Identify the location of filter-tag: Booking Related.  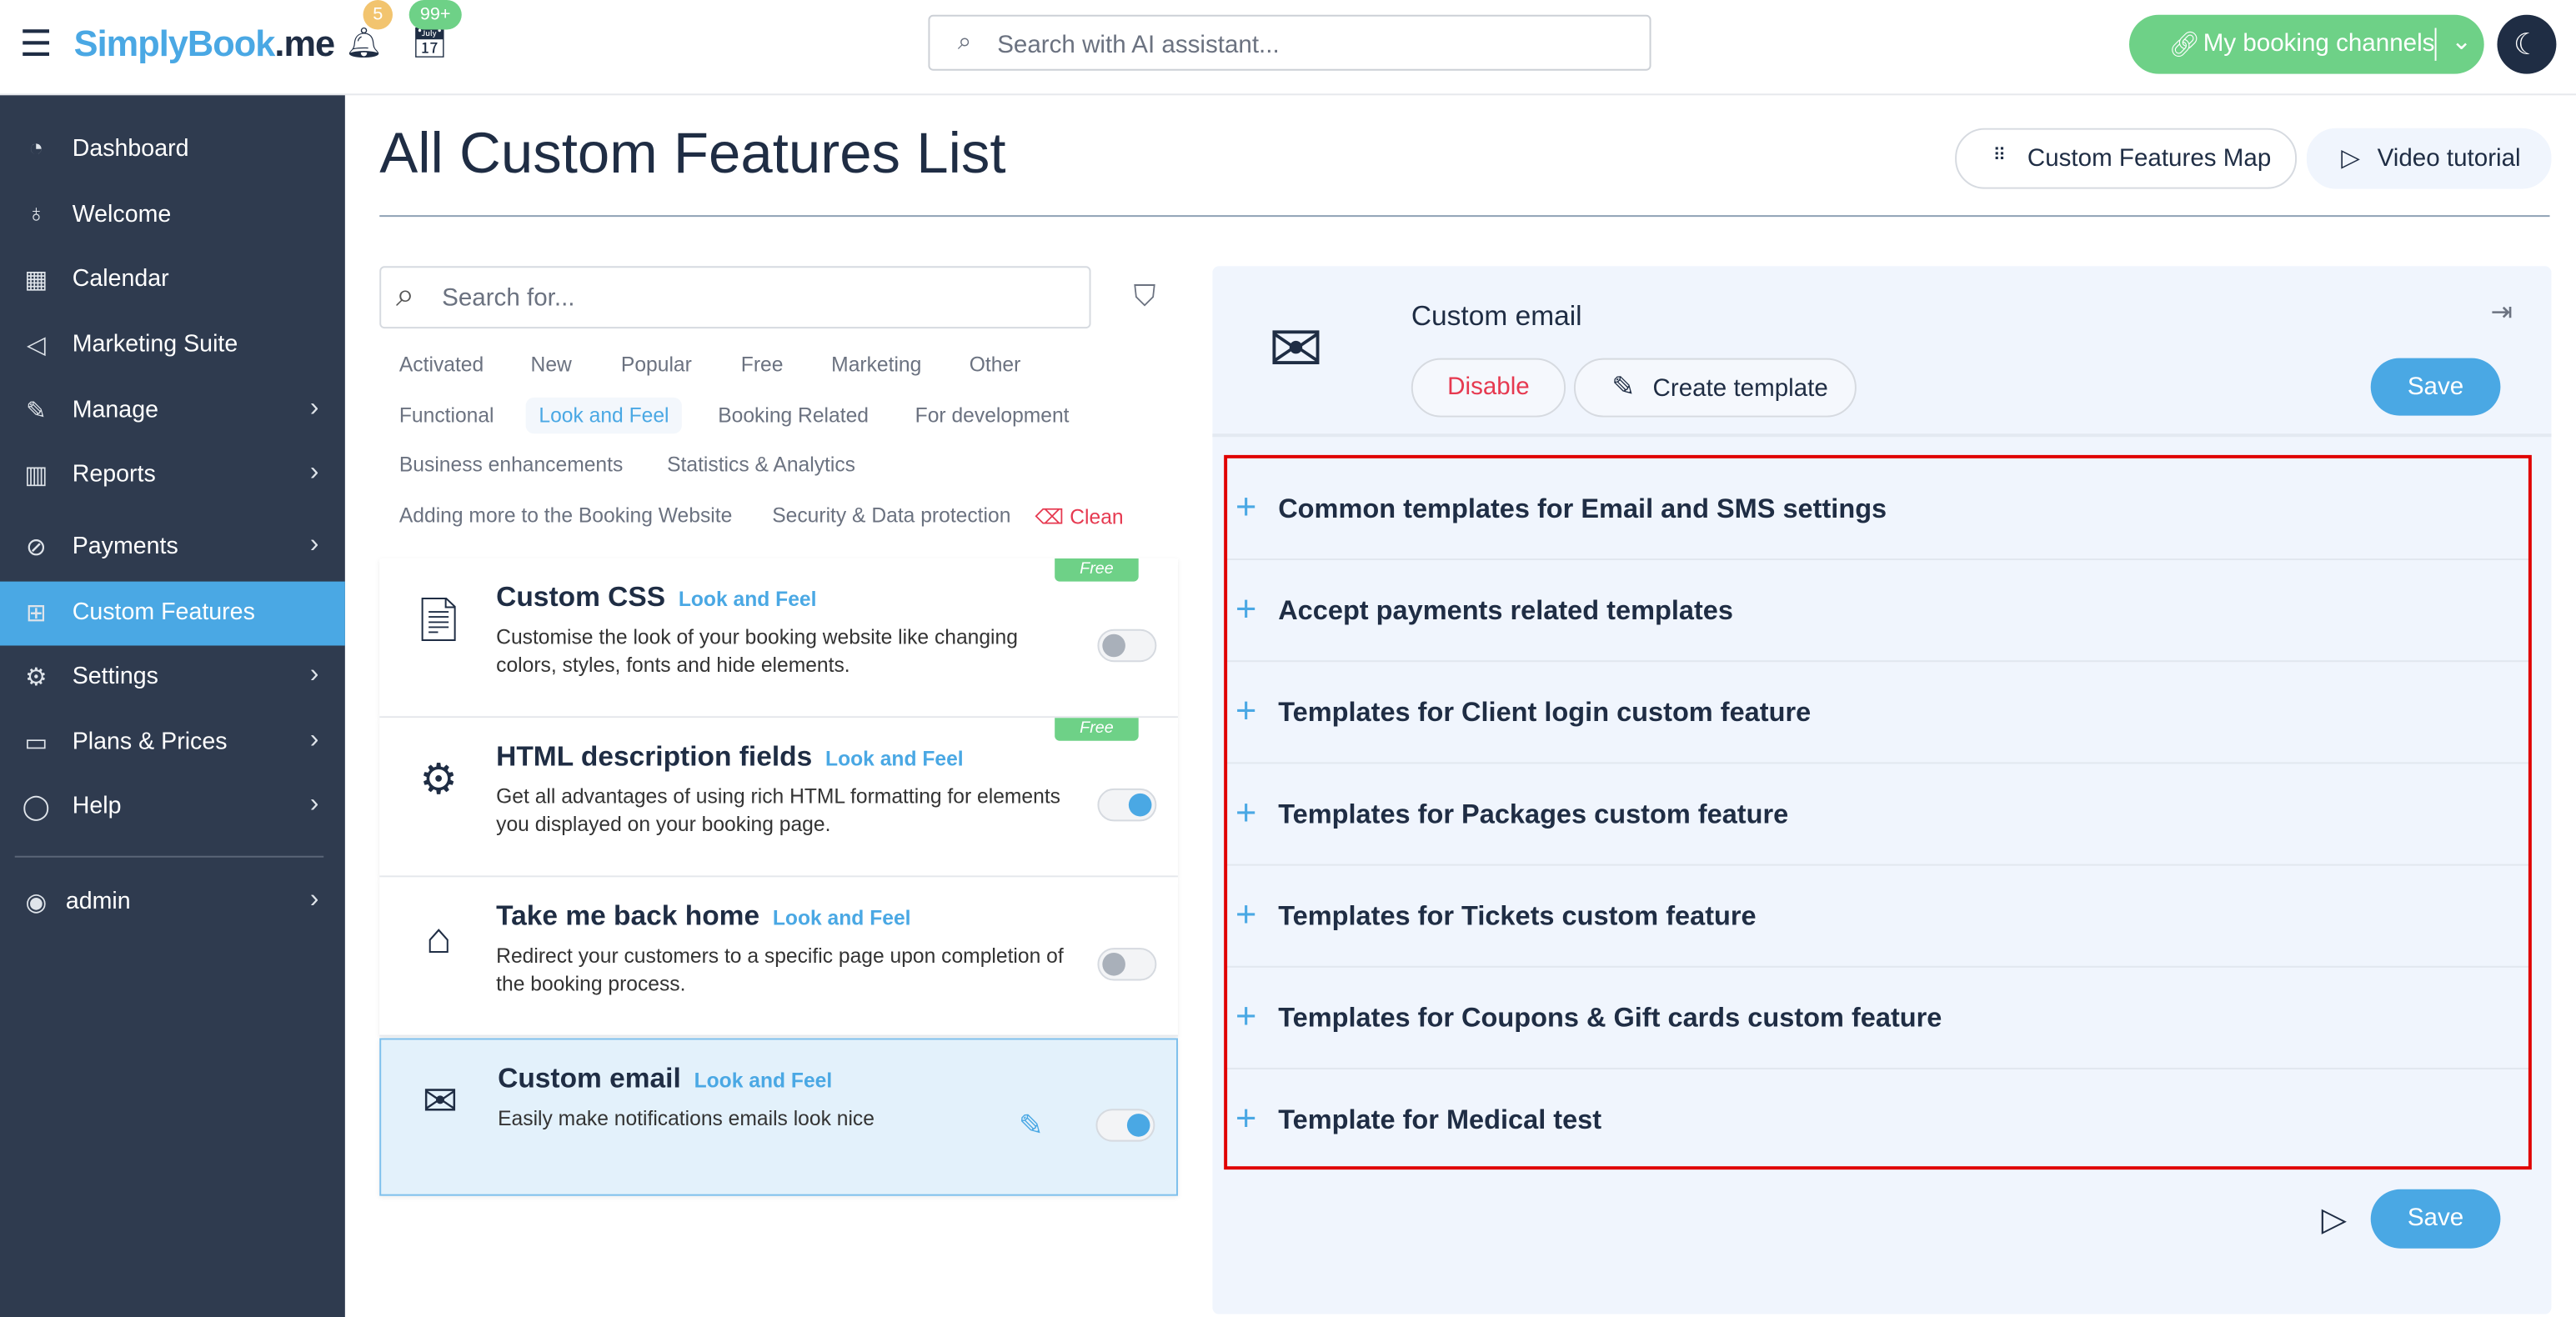
(793, 415).